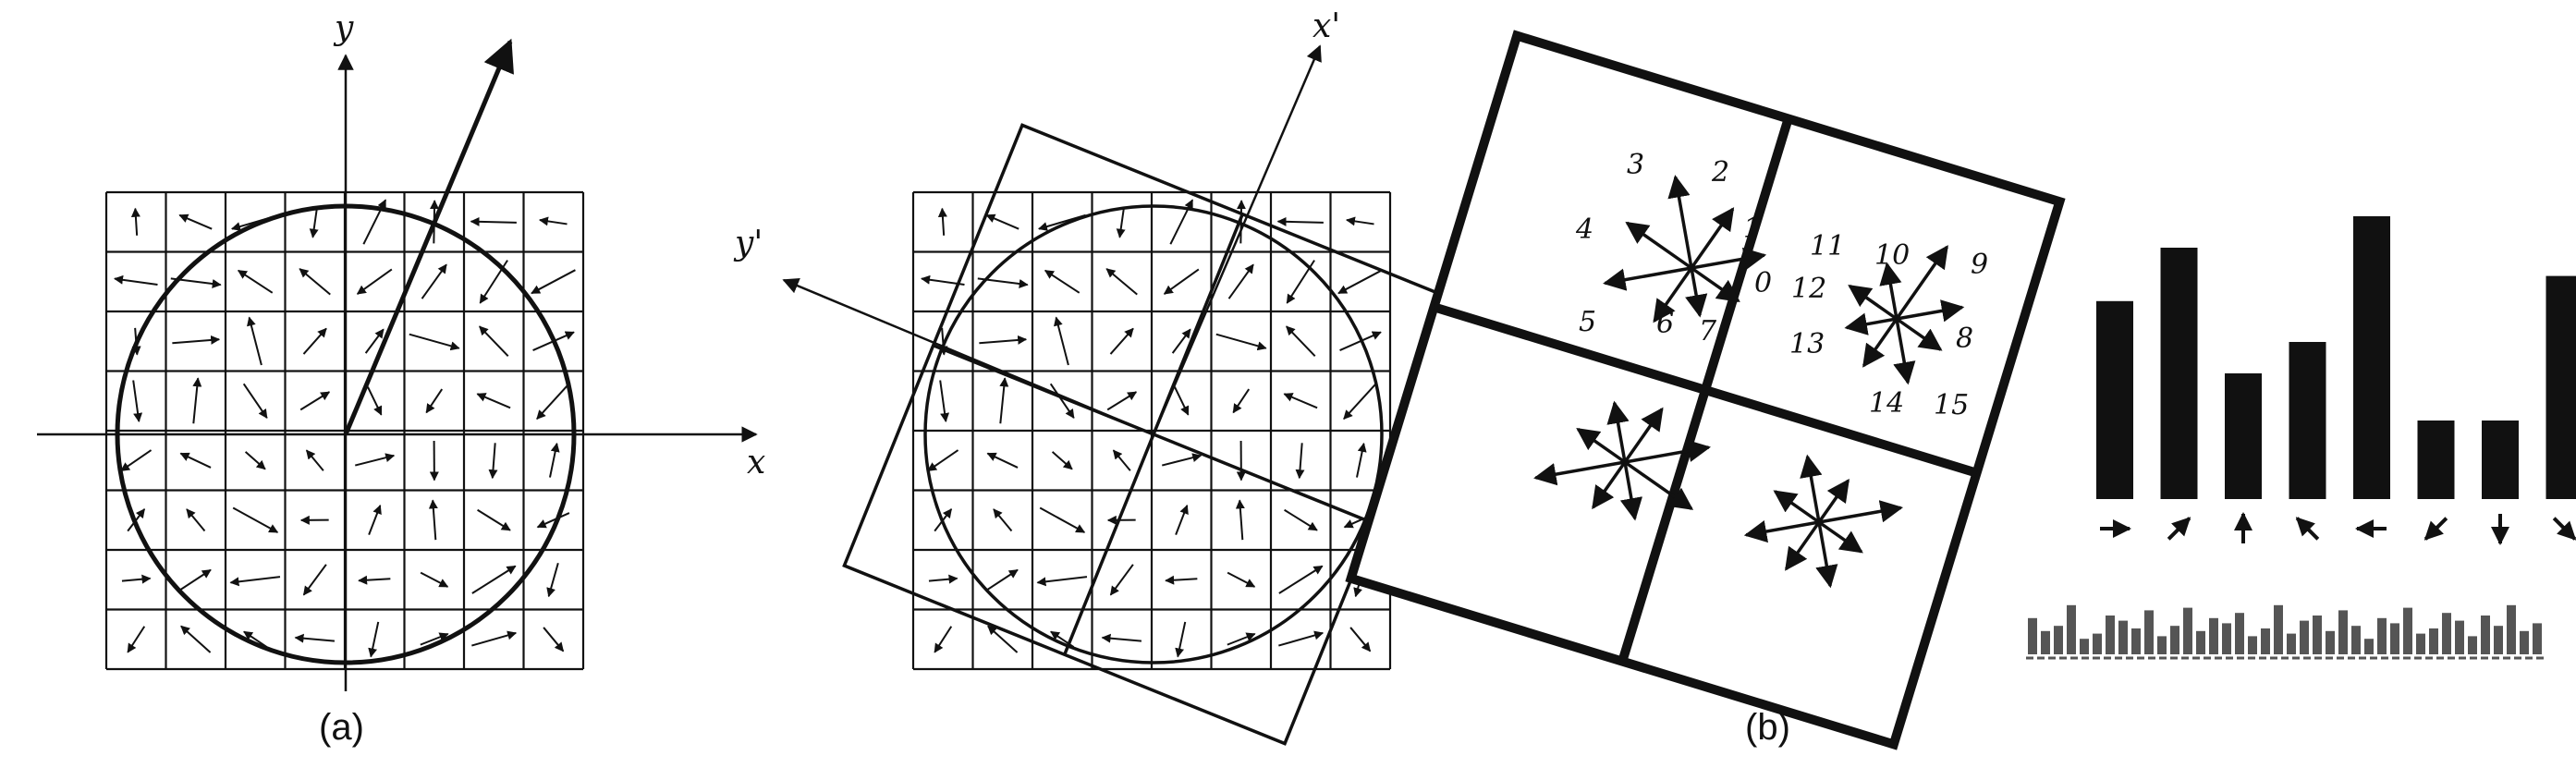  I want to click on bin-label-1: 1, so click(1752, 229).